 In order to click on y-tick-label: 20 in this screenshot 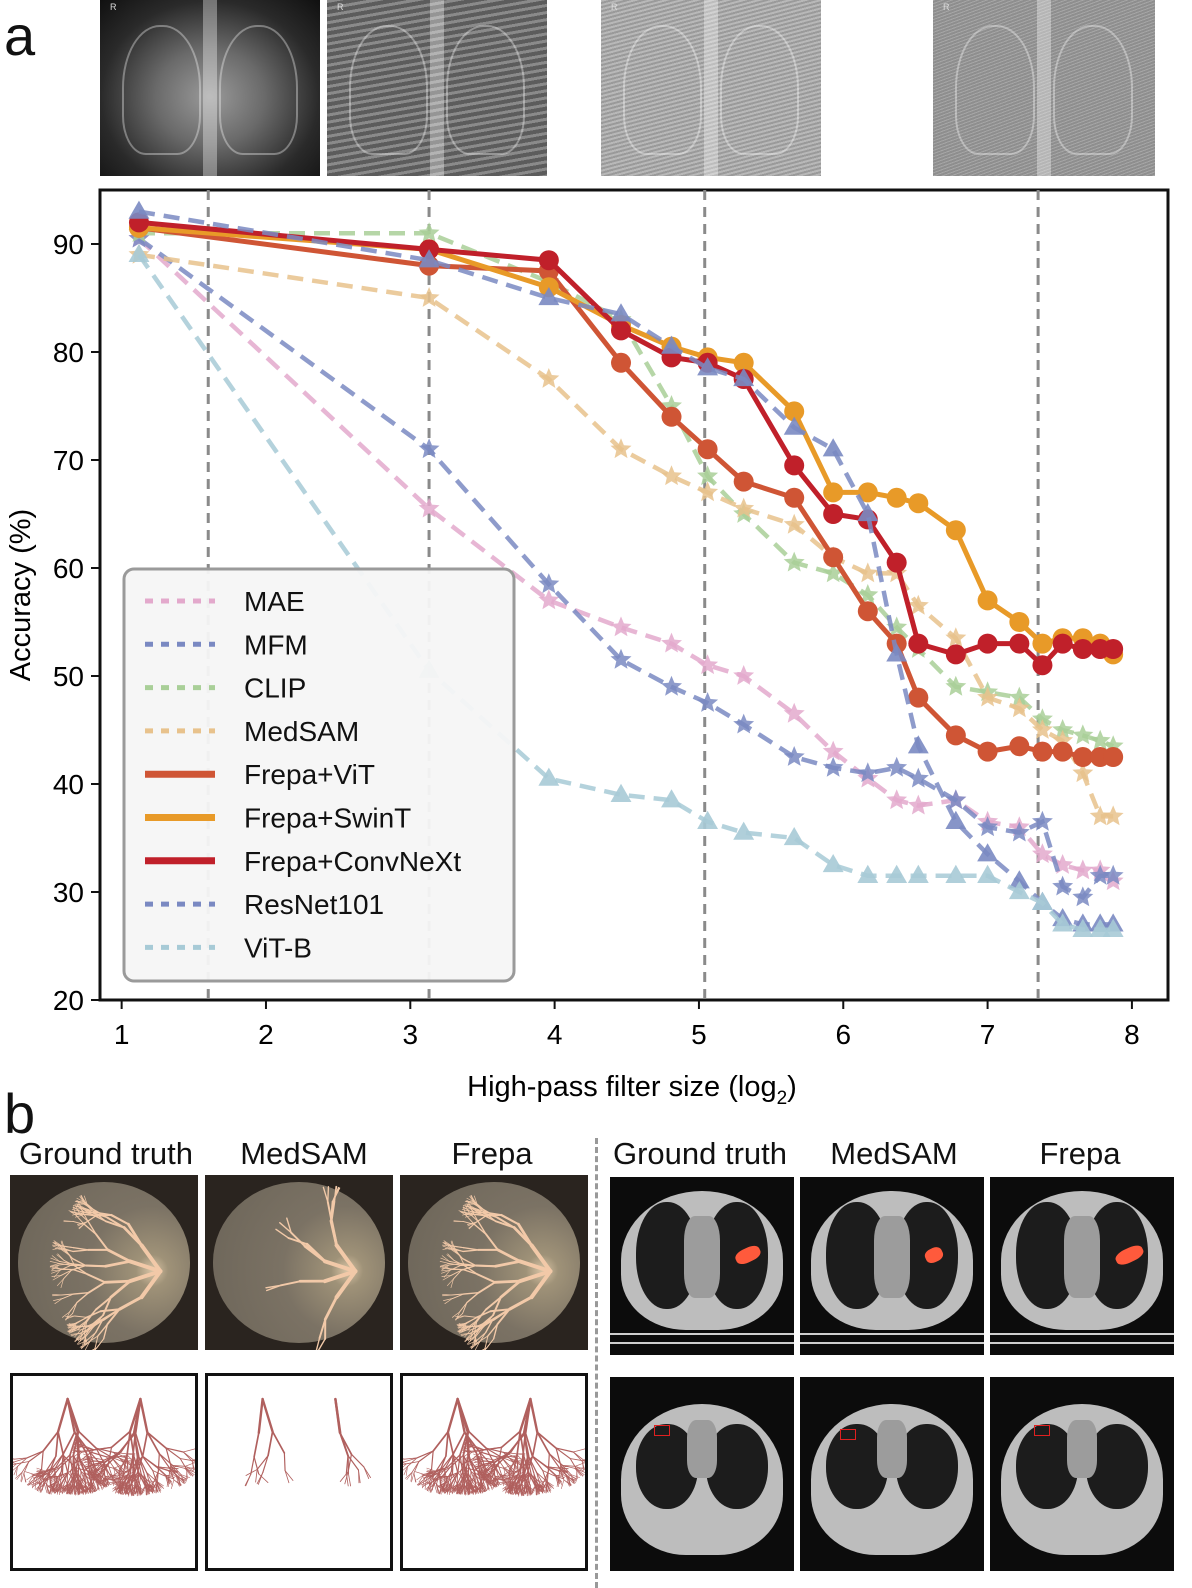, I will do `click(68, 1000)`.